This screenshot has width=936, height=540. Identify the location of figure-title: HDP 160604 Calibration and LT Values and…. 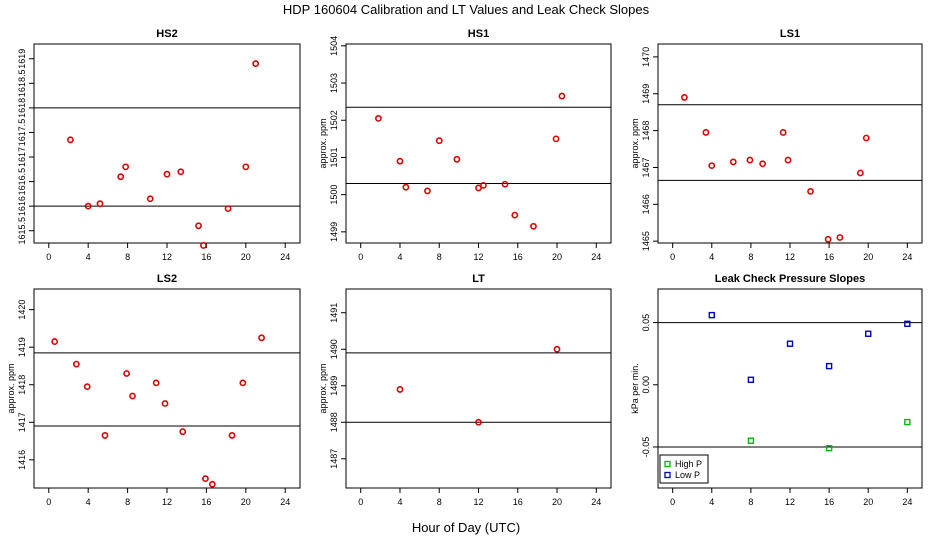
(466, 9).